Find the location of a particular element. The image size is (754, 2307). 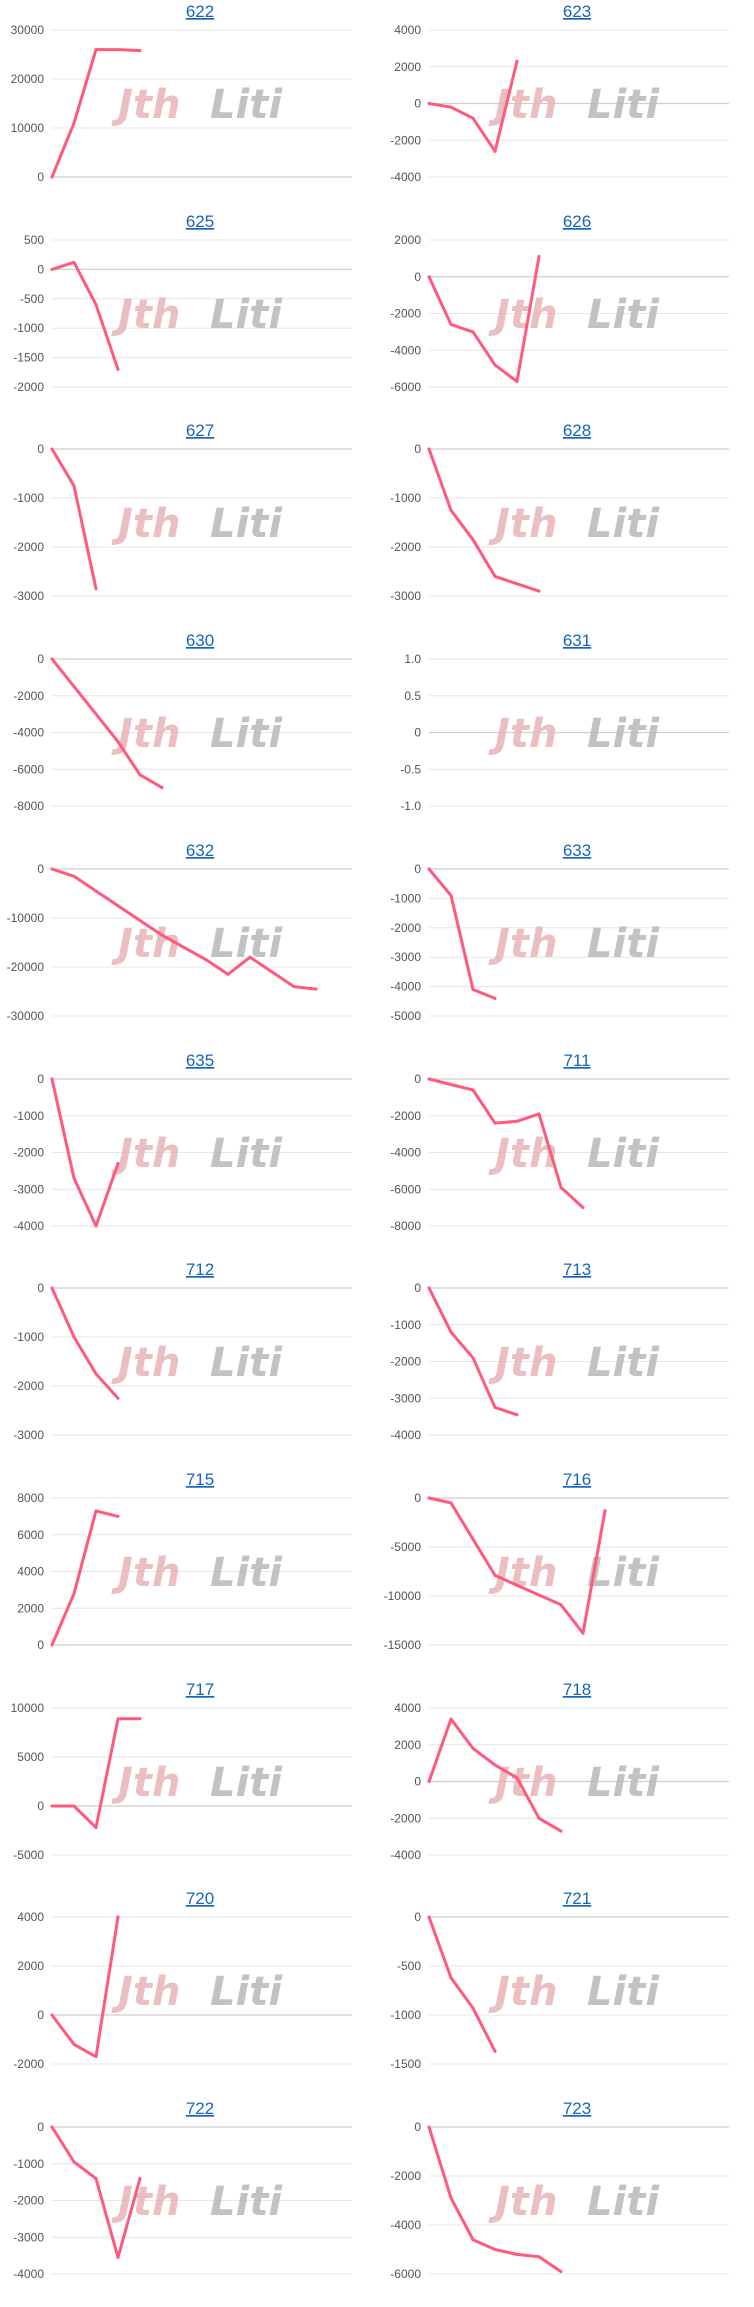

chart-title-link: 630 is located at coordinates (200, 640).